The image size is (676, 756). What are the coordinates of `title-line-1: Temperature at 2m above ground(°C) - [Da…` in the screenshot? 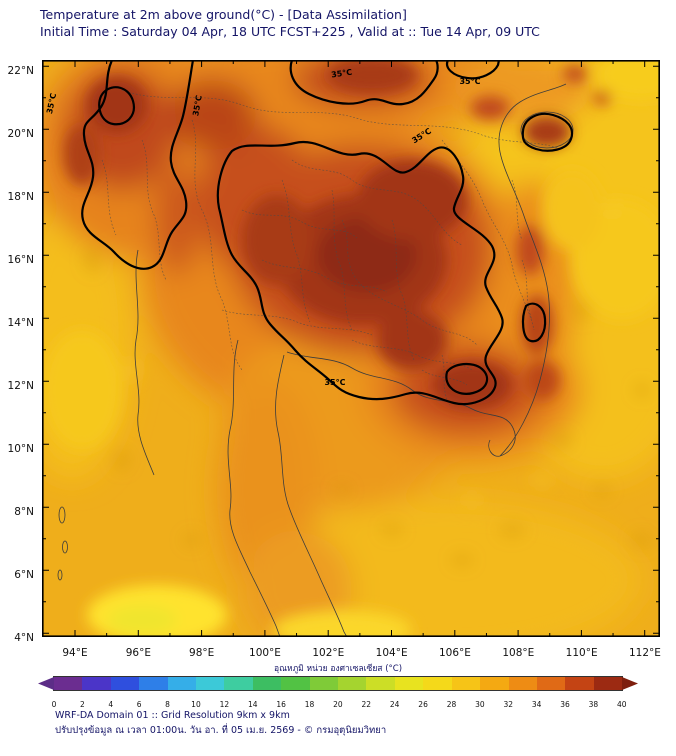 It's located at (223, 14).